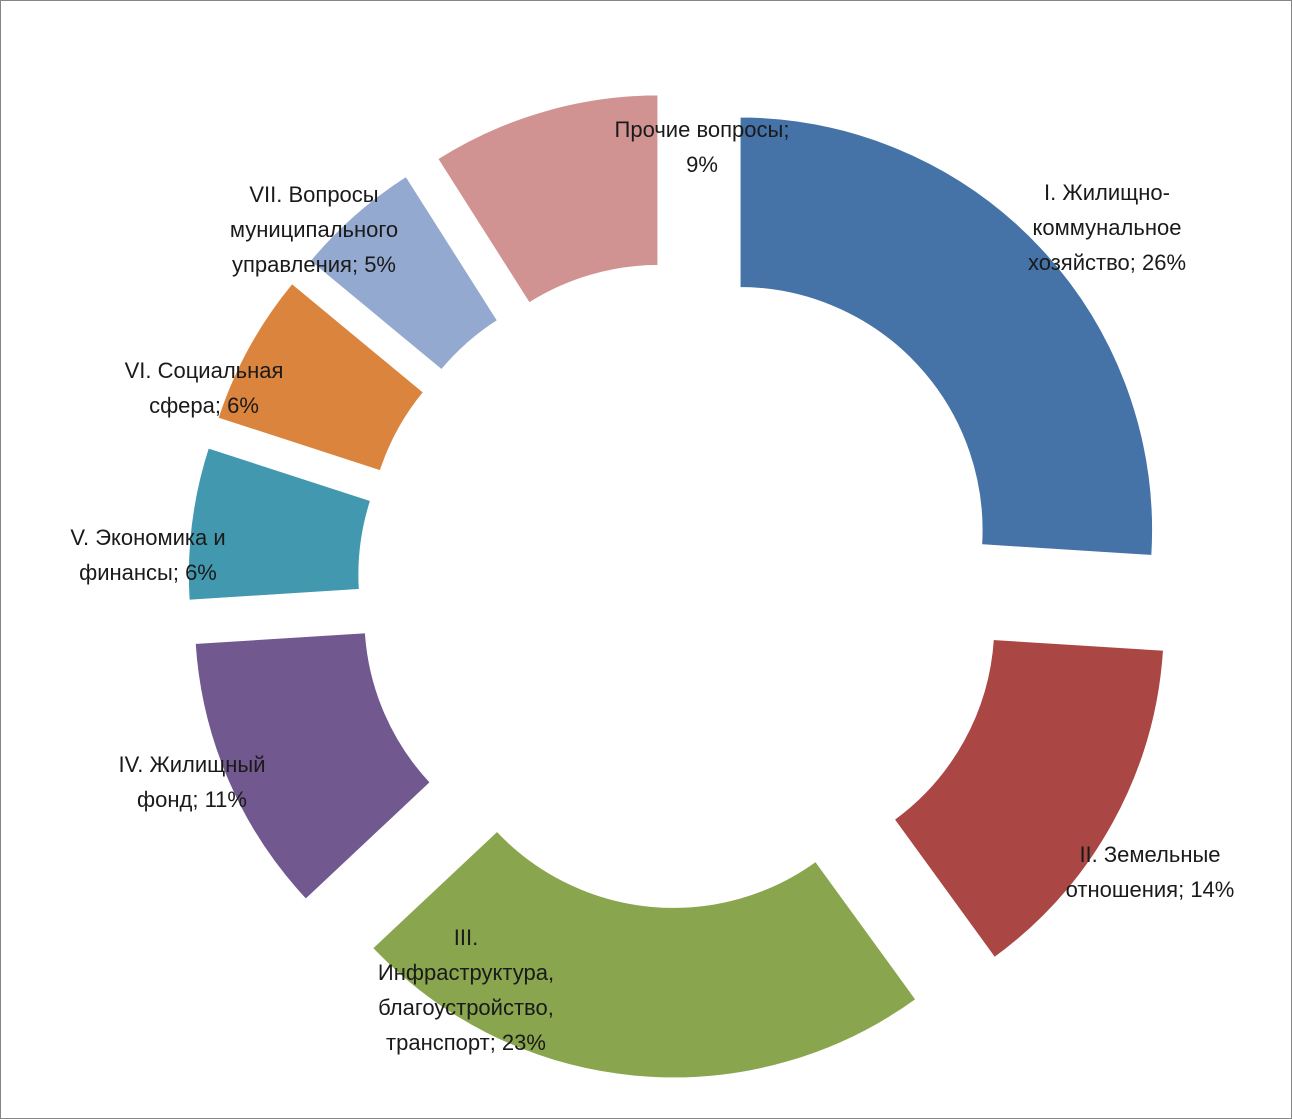 This screenshot has width=1292, height=1119. I want to click on slice-label-1: I. Жилищно-коммунальное хозяйство; 26%, so click(1107, 227).